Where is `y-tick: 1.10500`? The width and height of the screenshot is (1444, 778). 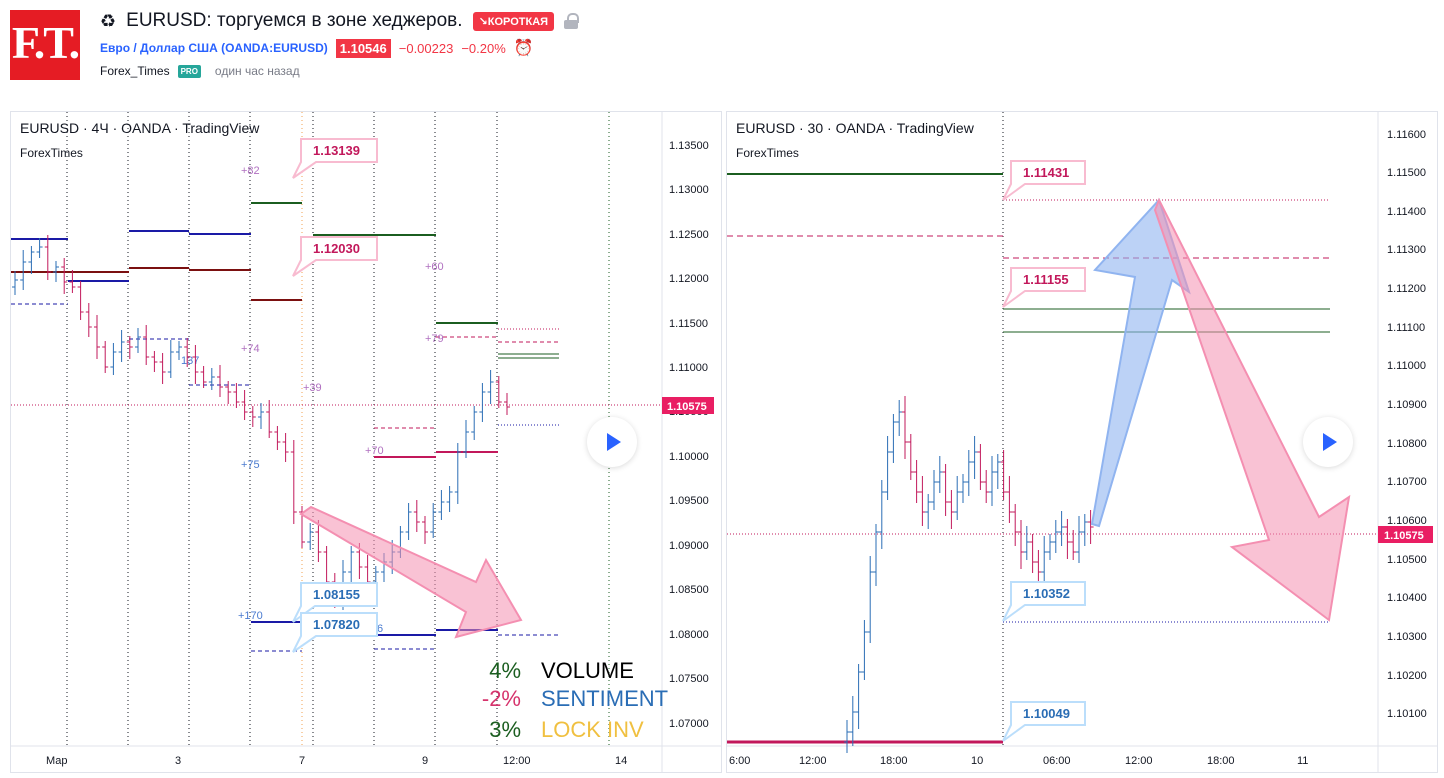 y-tick: 1.10500 is located at coordinates (1407, 560).